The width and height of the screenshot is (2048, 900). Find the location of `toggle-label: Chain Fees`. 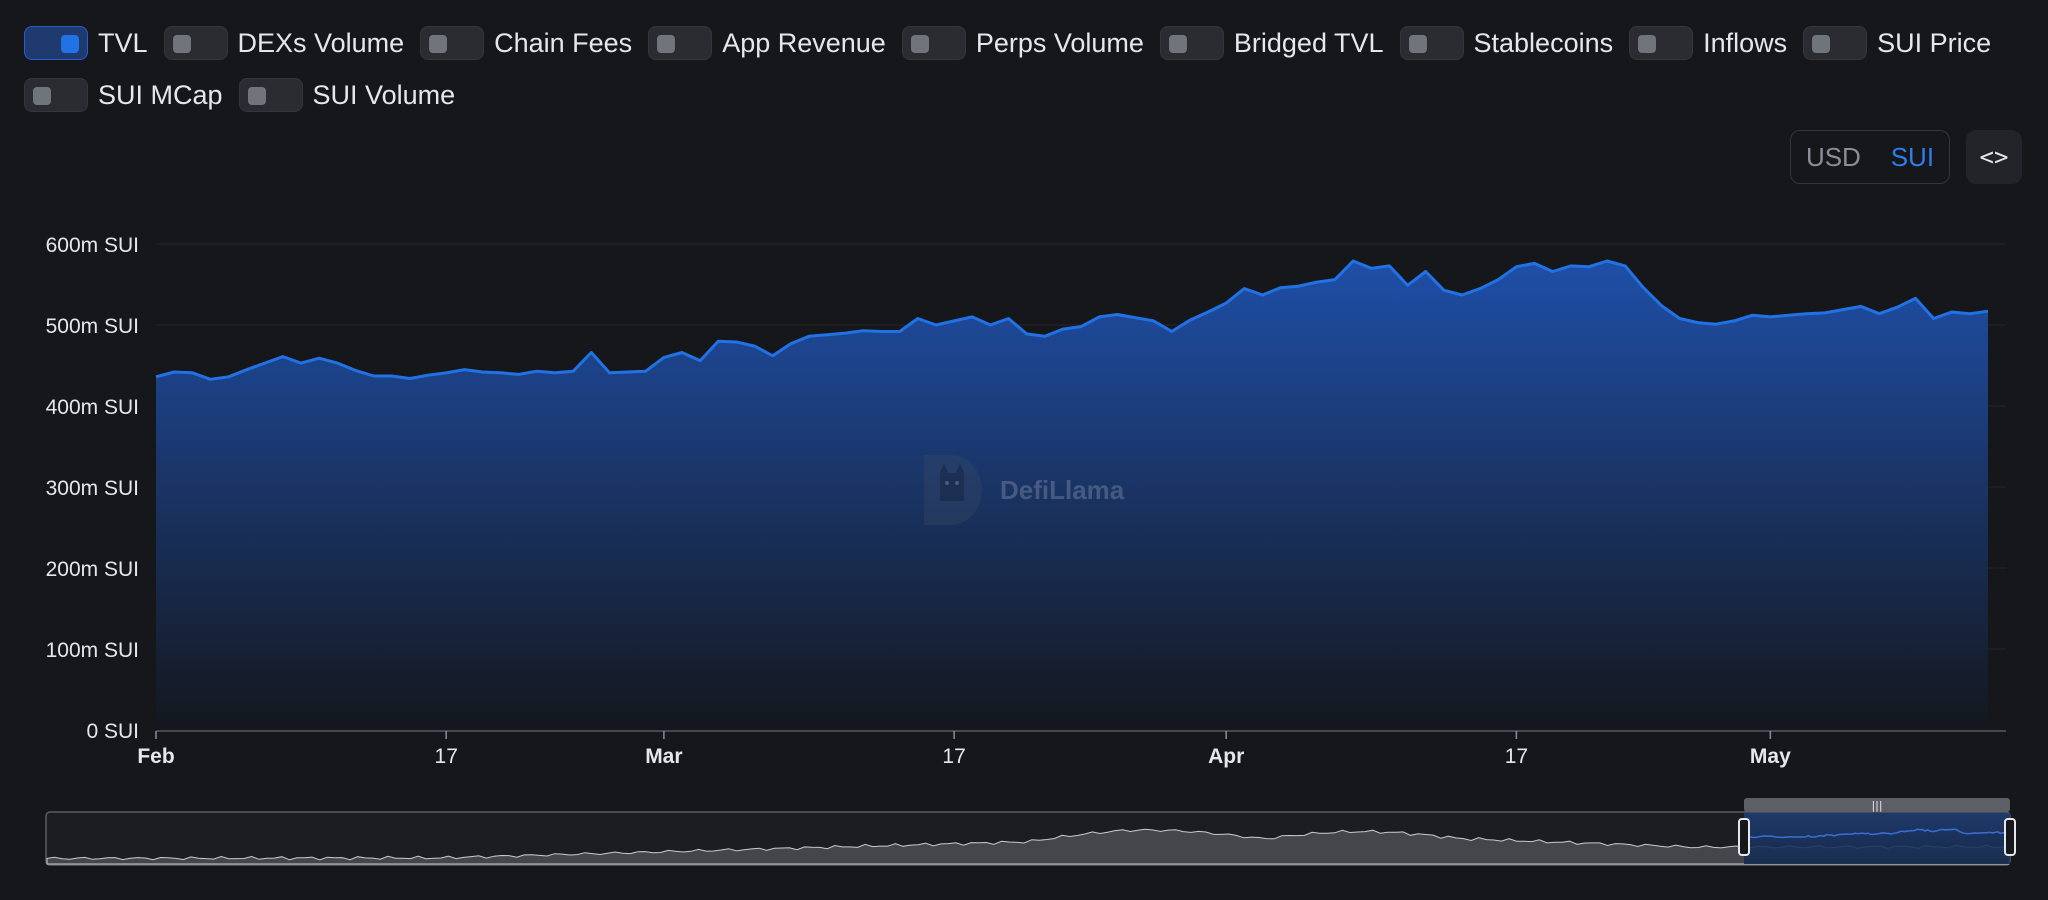

toggle-label: Chain Fees is located at coordinates (563, 42).